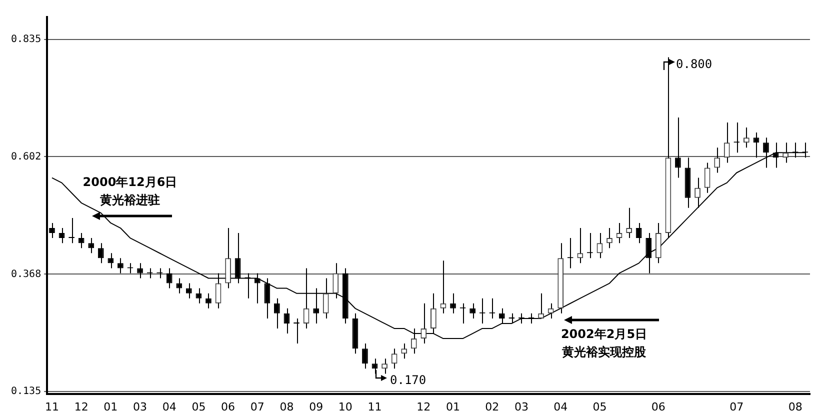  I want to click on y-tick-label: 0.368, so click(26, 274).